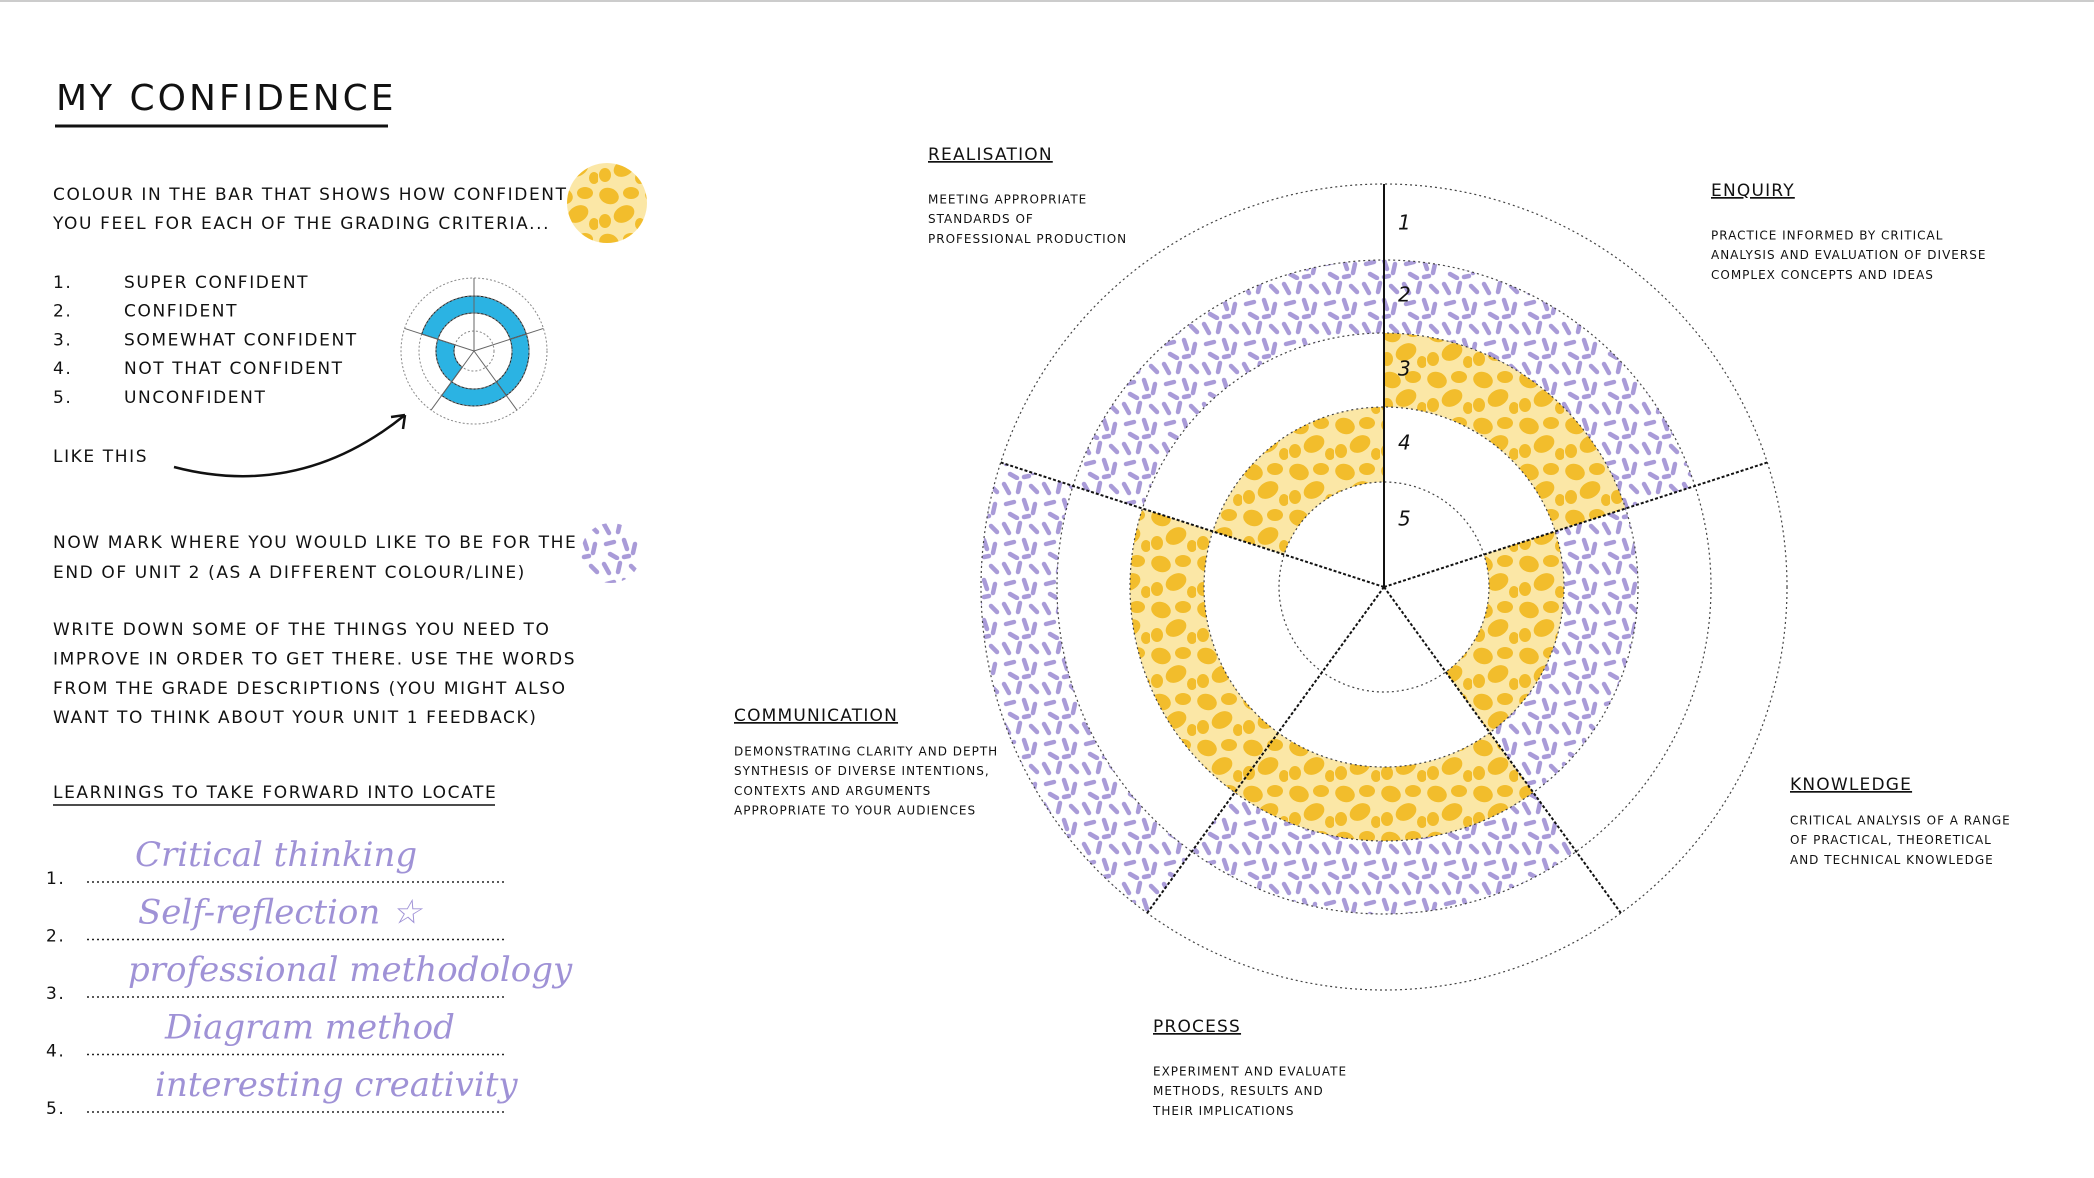 The height and width of the screenshot is (1178, 2094). Describe the element at coordinates (1404, 519) in the screenshot. I see `ring-label: 5` at that location.